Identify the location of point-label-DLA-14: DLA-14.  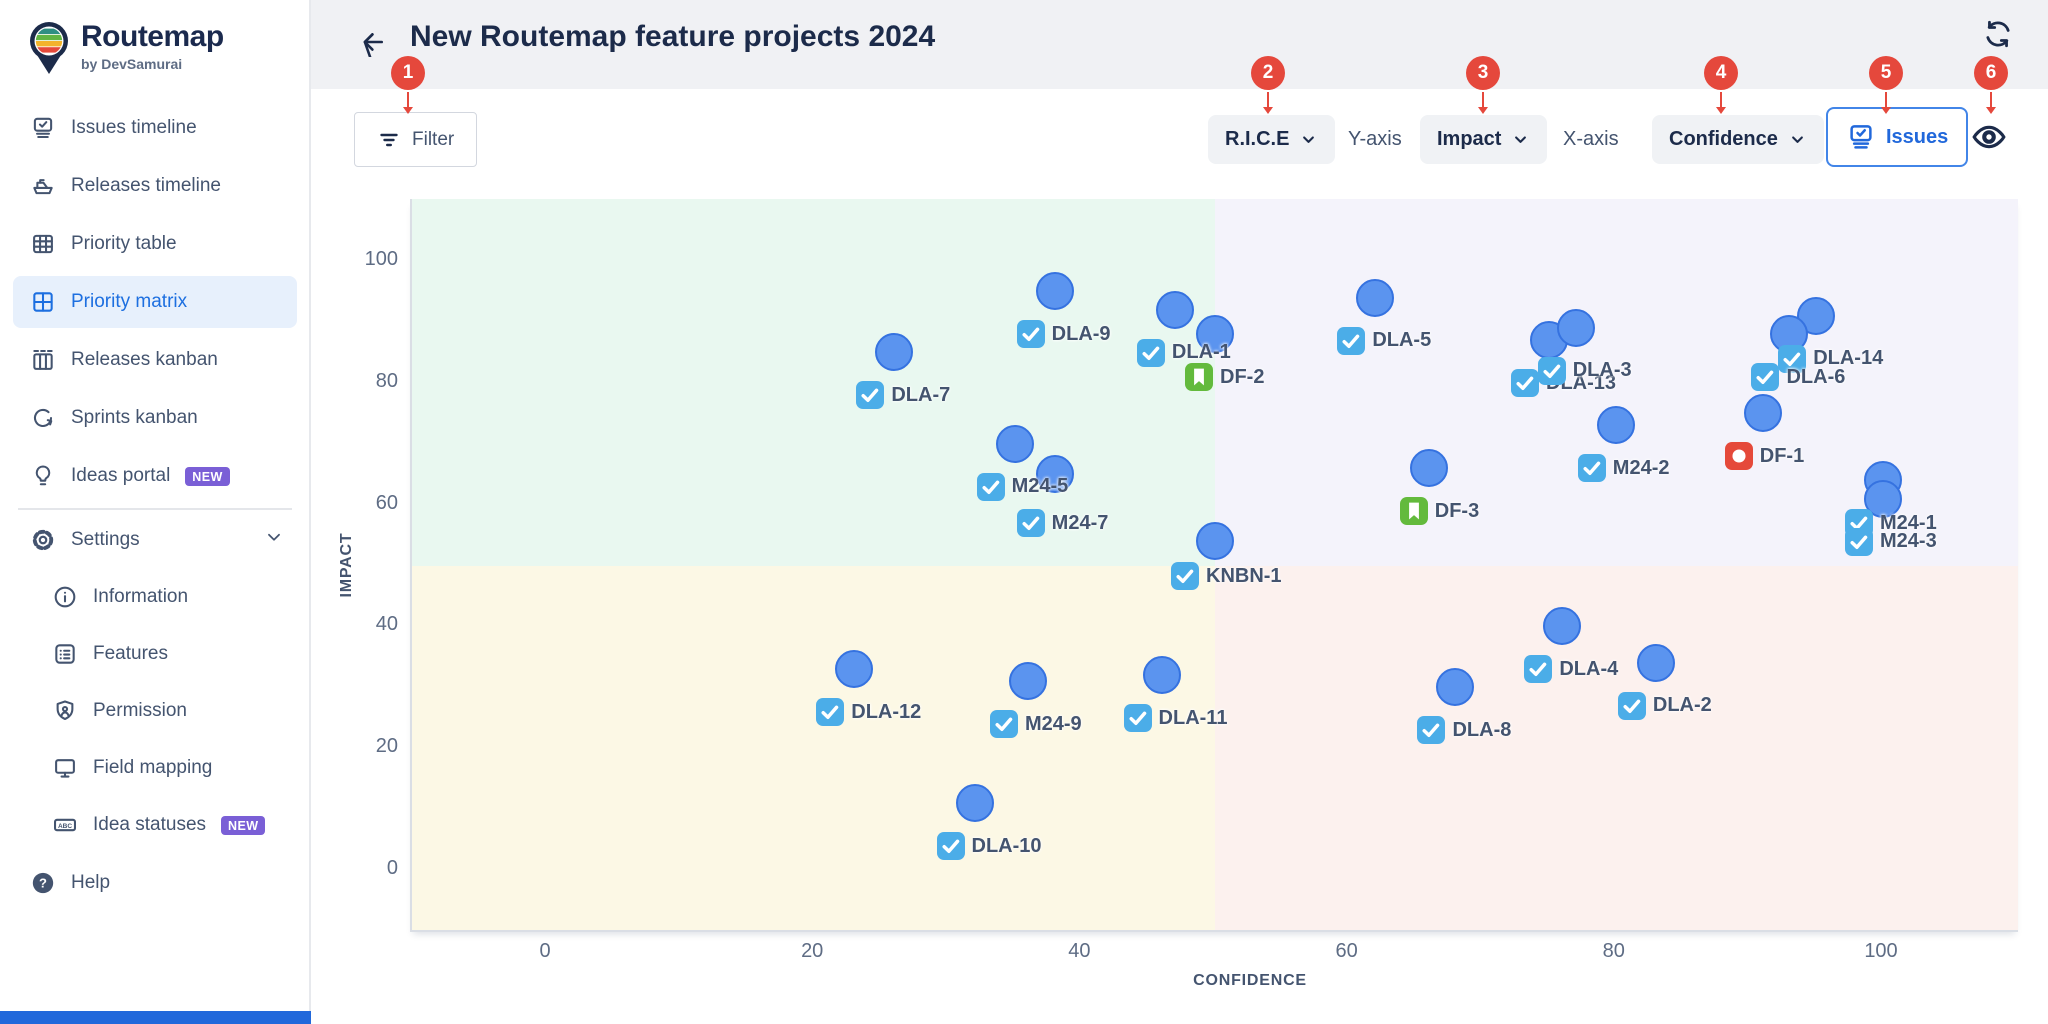
(1830, 358).